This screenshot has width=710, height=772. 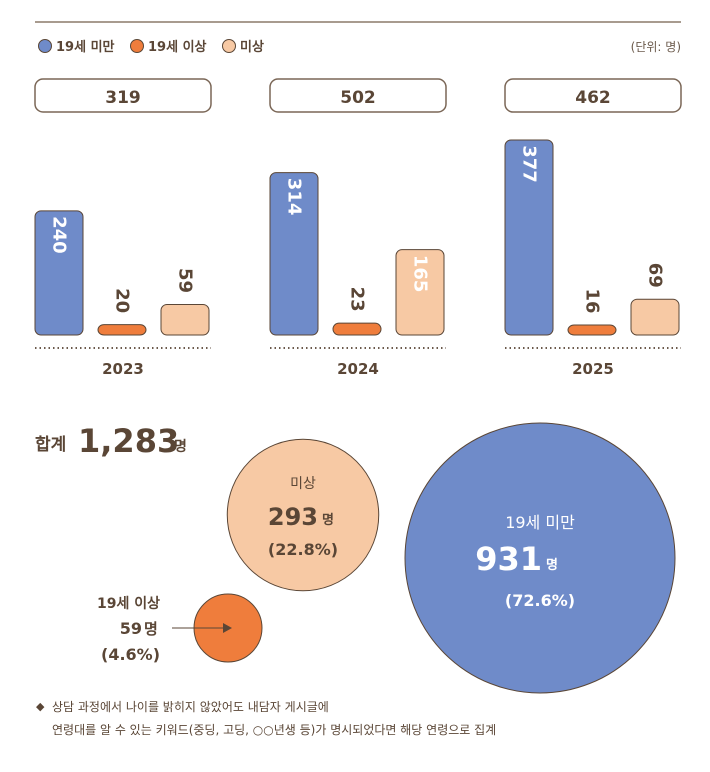 What do you see at coordinates (294, 254) in the screenshot?
I see `bar-19세미만-2024` at bounding box center [294, 254].